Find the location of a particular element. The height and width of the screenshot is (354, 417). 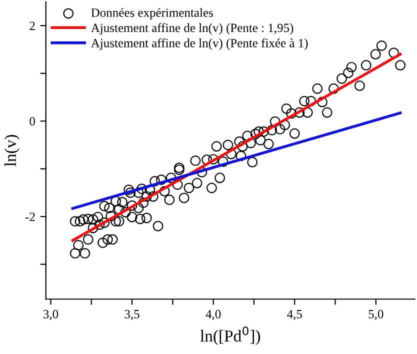

y-tick-label: -2 is located at coordinates (30, 216).